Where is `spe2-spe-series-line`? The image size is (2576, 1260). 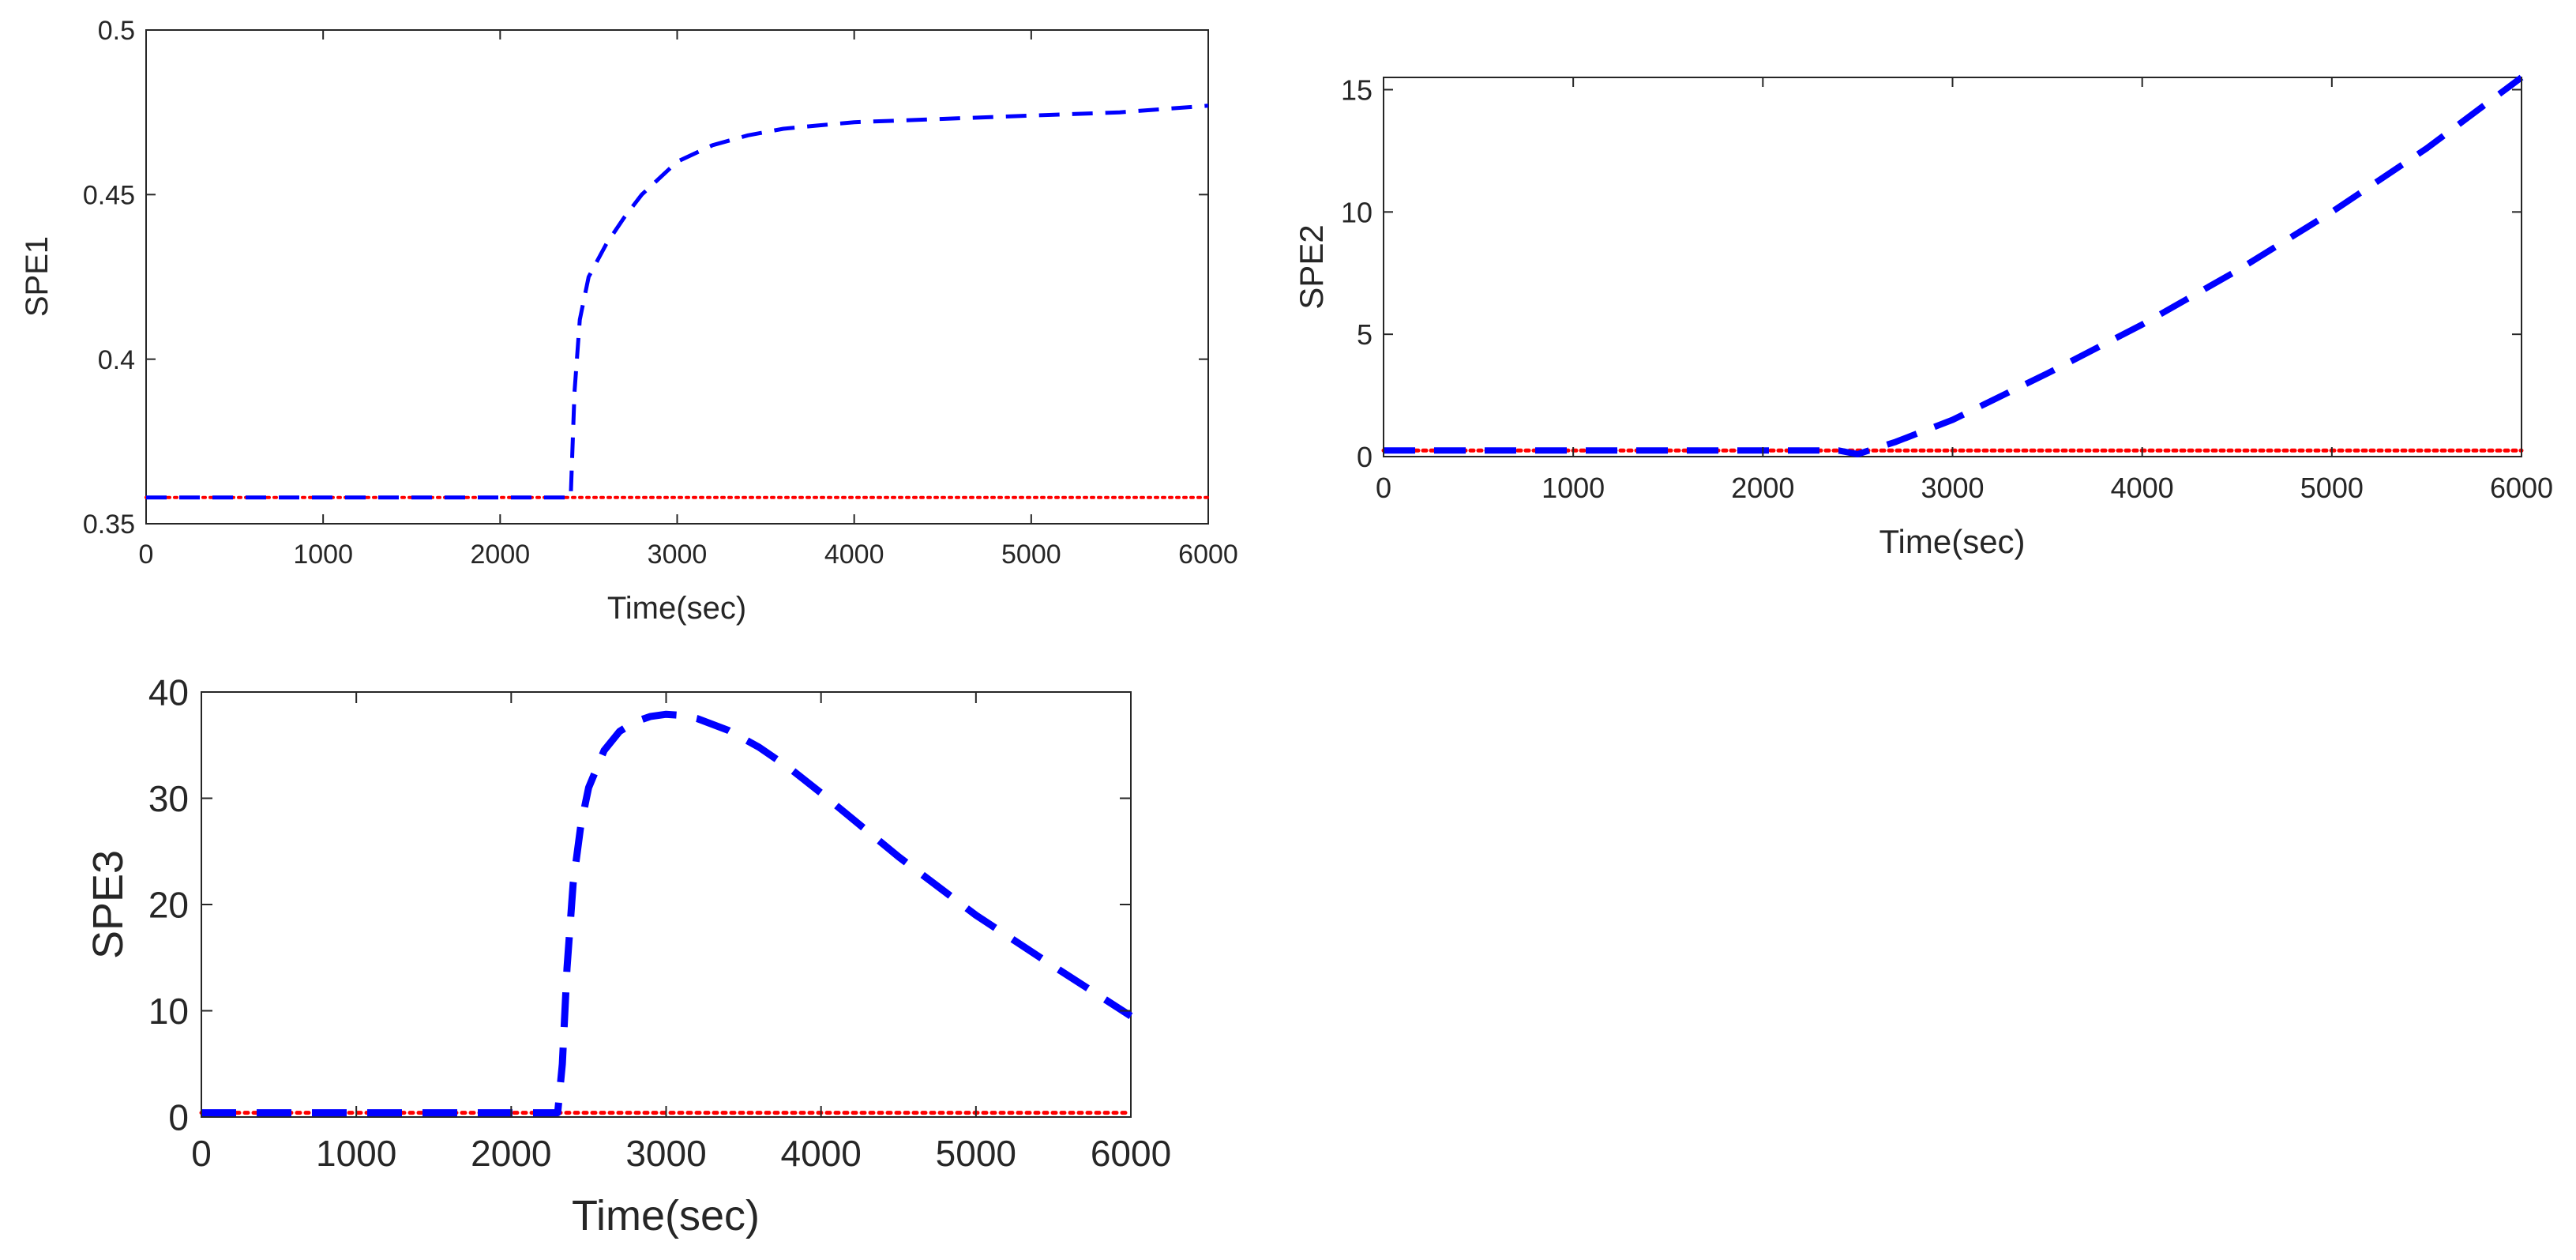
spe2-spe-series-line is located at coordinates (1954, 265).